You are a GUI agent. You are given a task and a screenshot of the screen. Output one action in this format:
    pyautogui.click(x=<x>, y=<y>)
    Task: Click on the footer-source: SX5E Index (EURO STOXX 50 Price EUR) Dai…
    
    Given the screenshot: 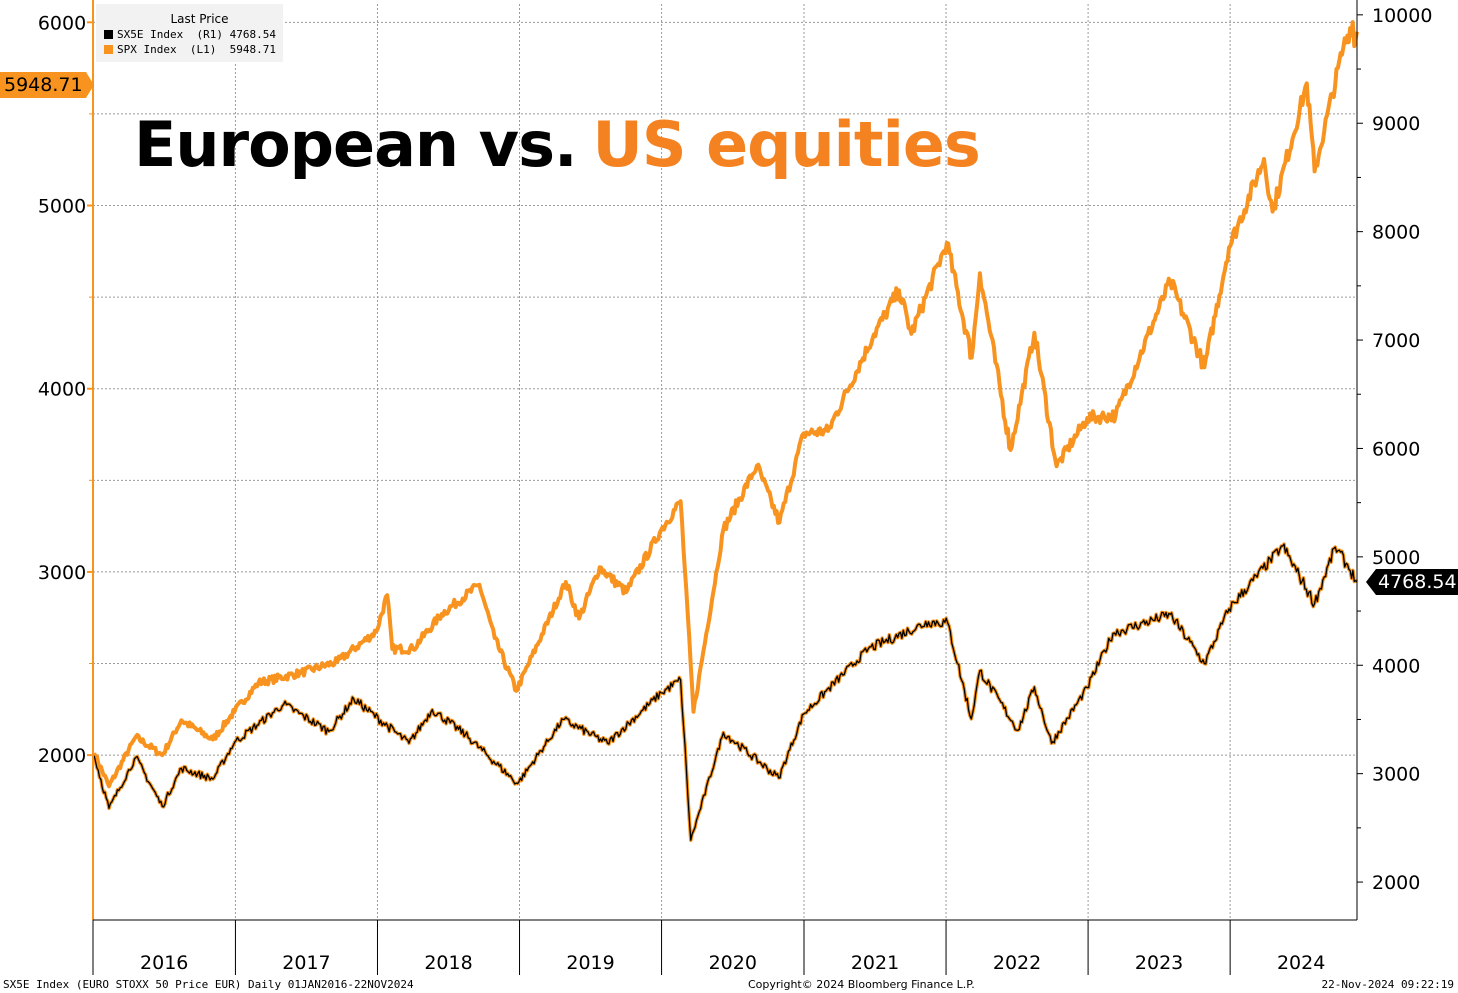 What is the action you would take?
    pyautogui.click(x=208, y=984)
    